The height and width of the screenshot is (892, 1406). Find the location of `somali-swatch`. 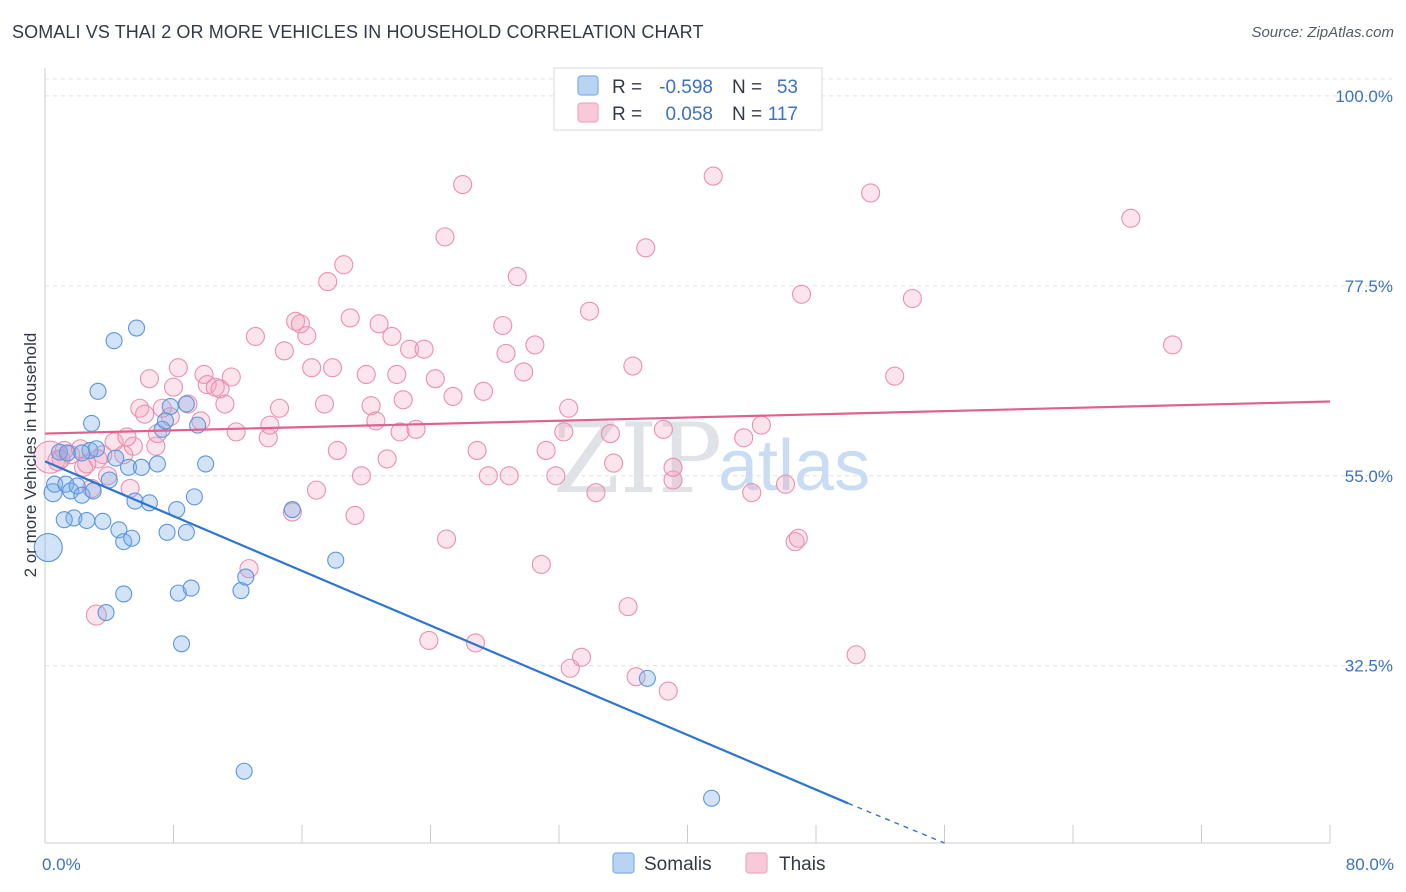

somali-swatch is located at coordinates (588, 85).